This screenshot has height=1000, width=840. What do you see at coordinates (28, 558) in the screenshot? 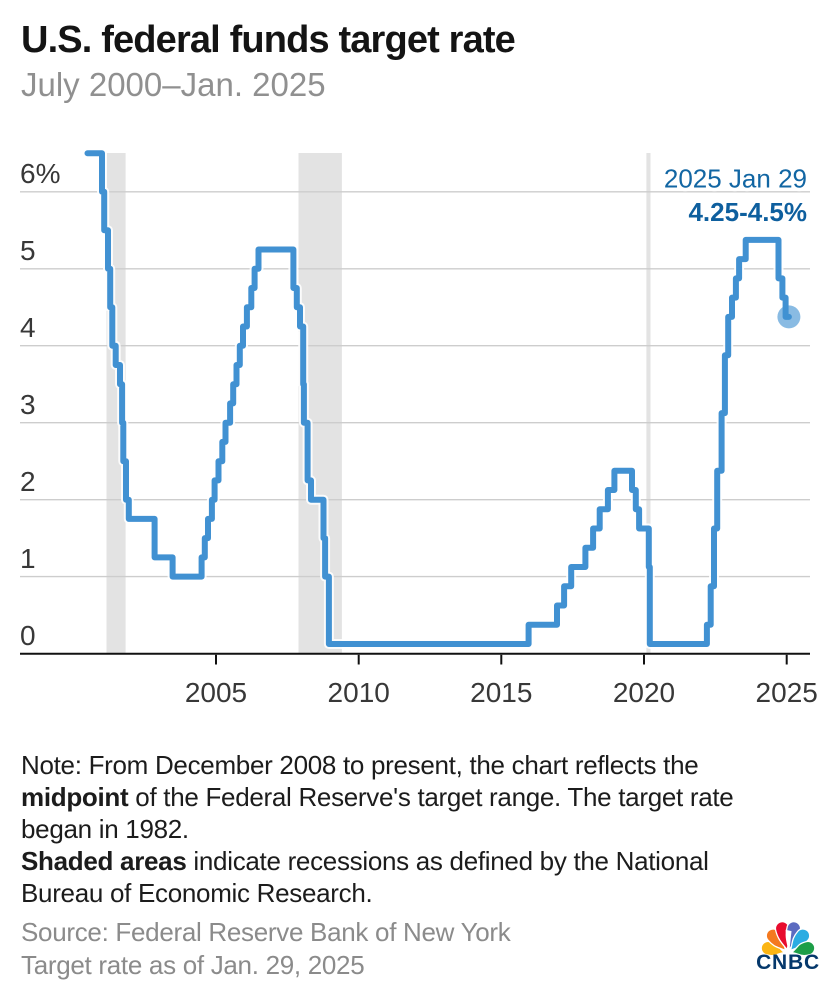
I see `svg-text: 1` at bounding box center [28, 558].